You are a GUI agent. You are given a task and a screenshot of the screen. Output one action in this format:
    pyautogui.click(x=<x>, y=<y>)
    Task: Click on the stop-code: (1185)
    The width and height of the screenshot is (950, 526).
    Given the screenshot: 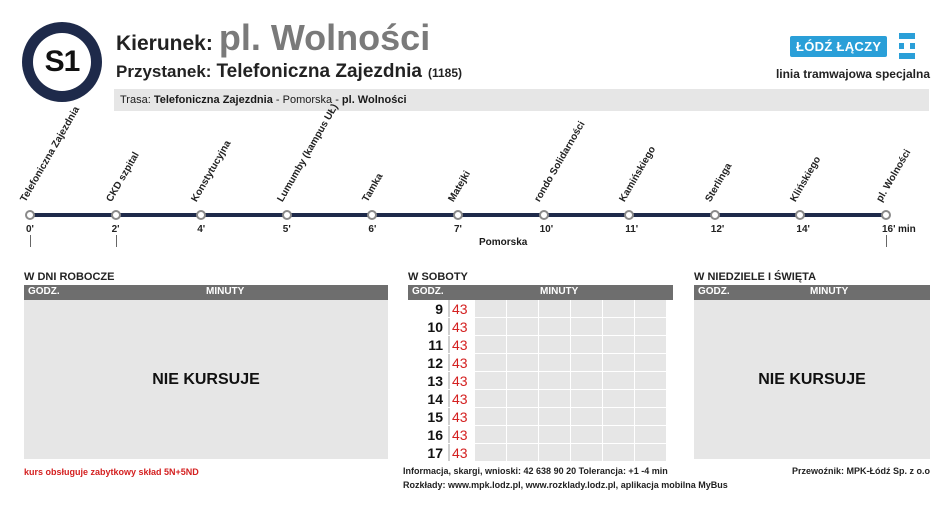 What is the action you would take?
    pyautogui.click(x=444, y=73)
    